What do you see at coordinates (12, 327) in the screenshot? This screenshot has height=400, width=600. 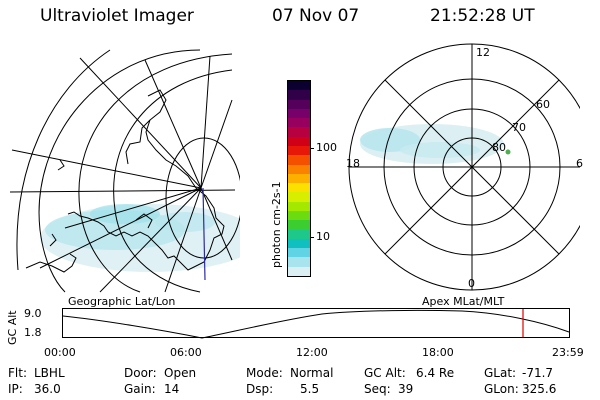 I see `timeline-axis-label: GC Alt` at bounding box center [12, 327].